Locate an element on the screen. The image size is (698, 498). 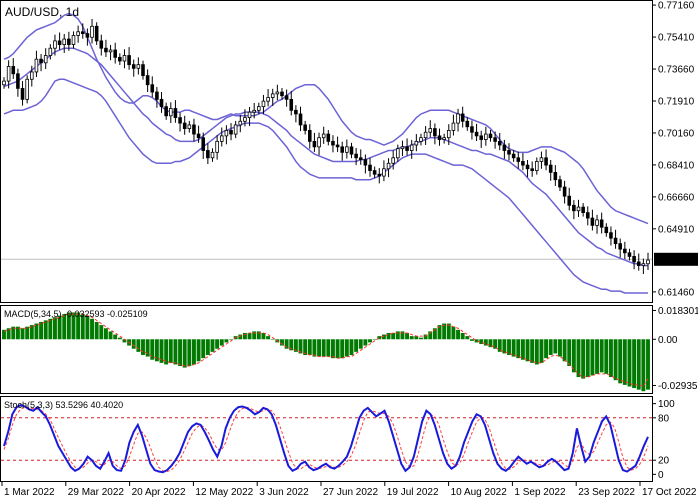
time-tick-label: 19 Jul 2022 is located at coordinates (413, 492).